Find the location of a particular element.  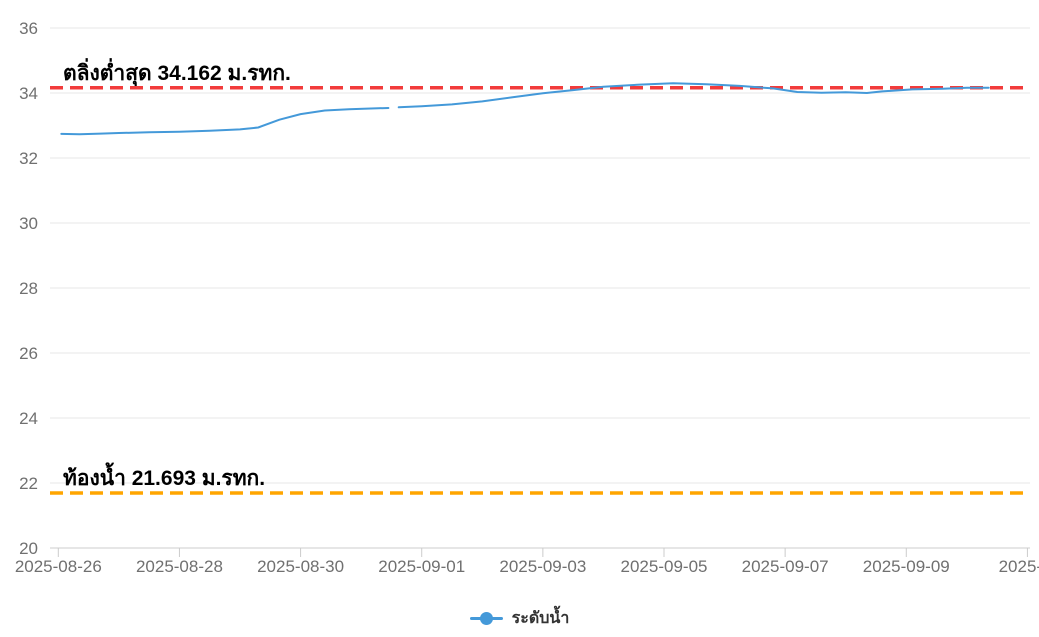

legend-label: ระดับน้ำ is located at coordinates (540, 618).